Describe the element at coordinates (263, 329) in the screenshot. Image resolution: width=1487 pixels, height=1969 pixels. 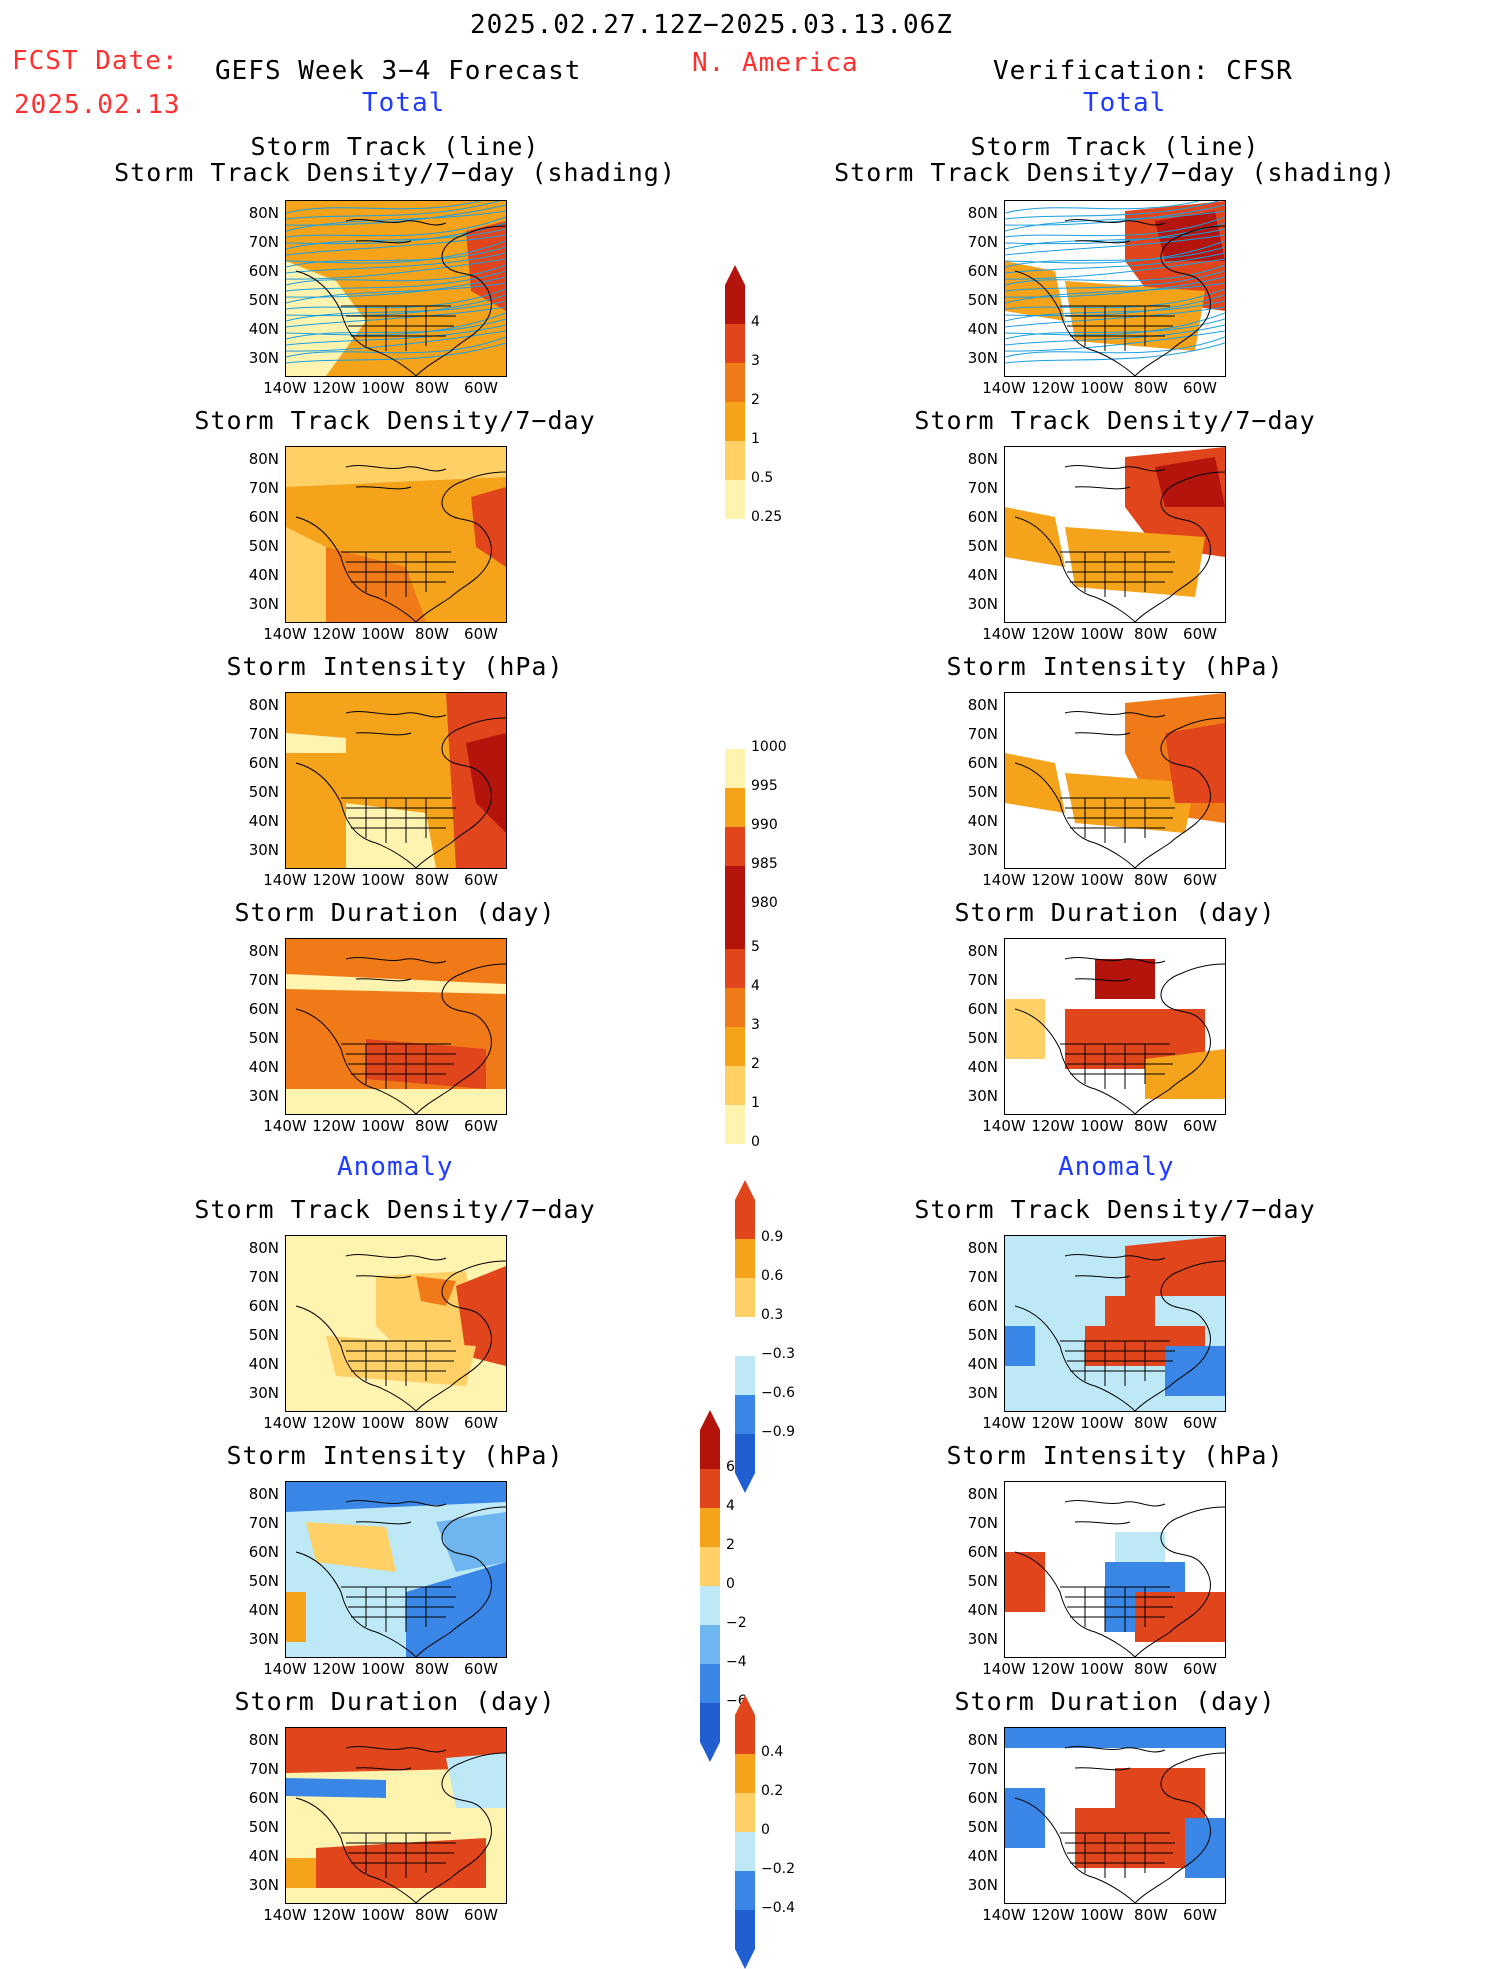
I see `lat-tick-label: 40N` at that location.